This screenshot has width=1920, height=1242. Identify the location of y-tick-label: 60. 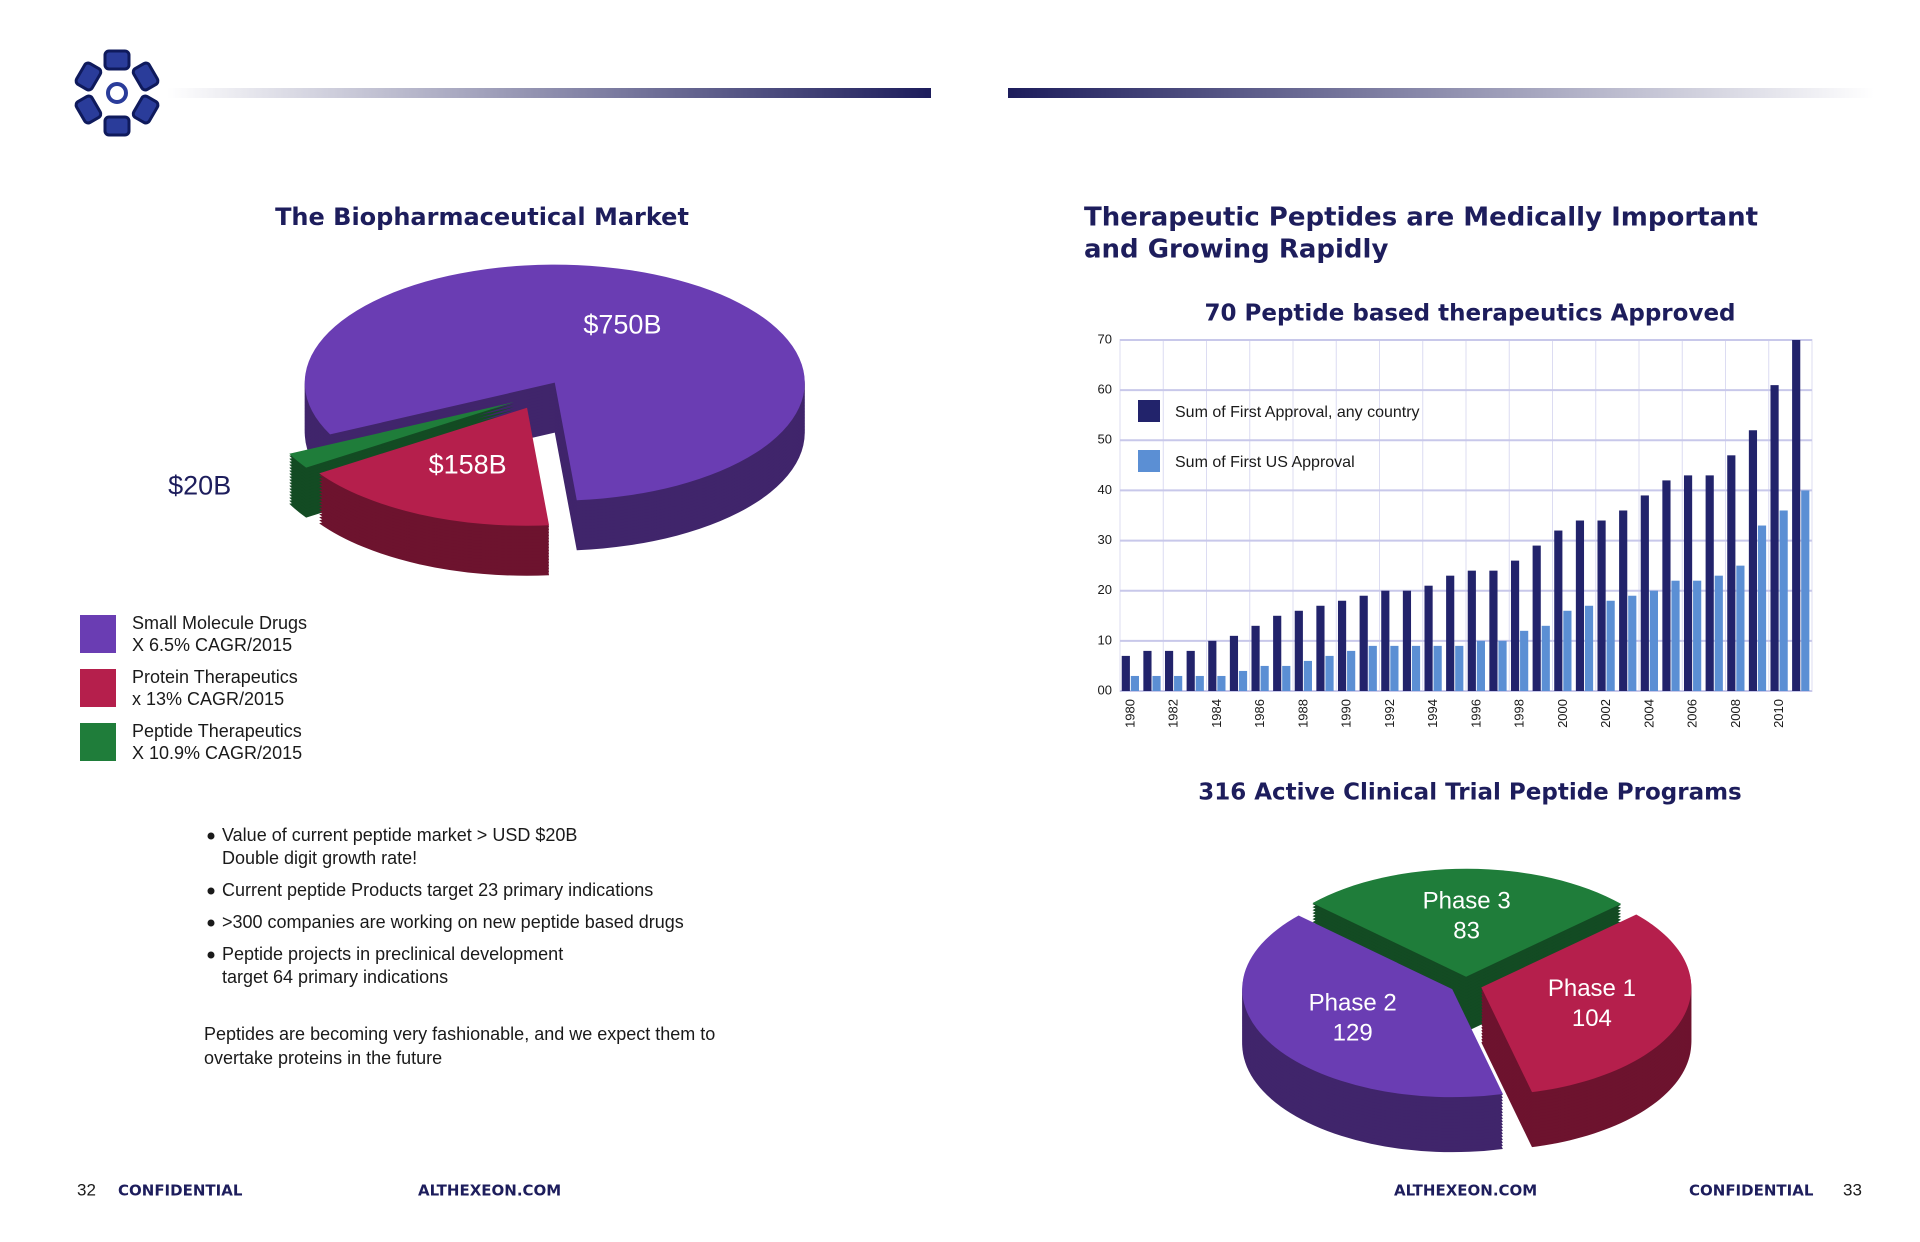
(1105, 389).